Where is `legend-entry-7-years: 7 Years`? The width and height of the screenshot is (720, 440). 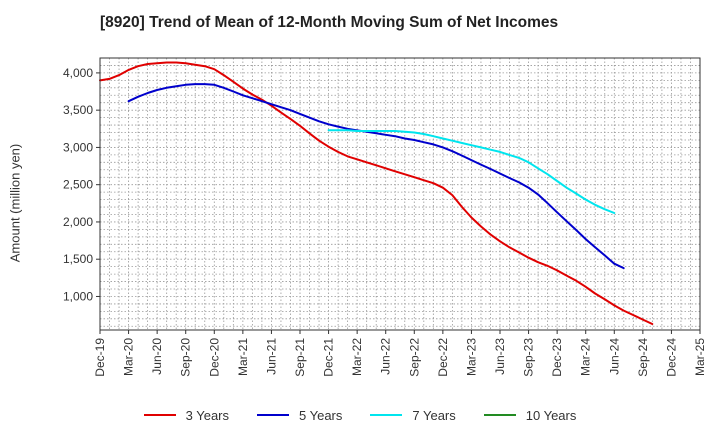
legend-entry-7-years: 7 Years is located at coordinates (413, 415).